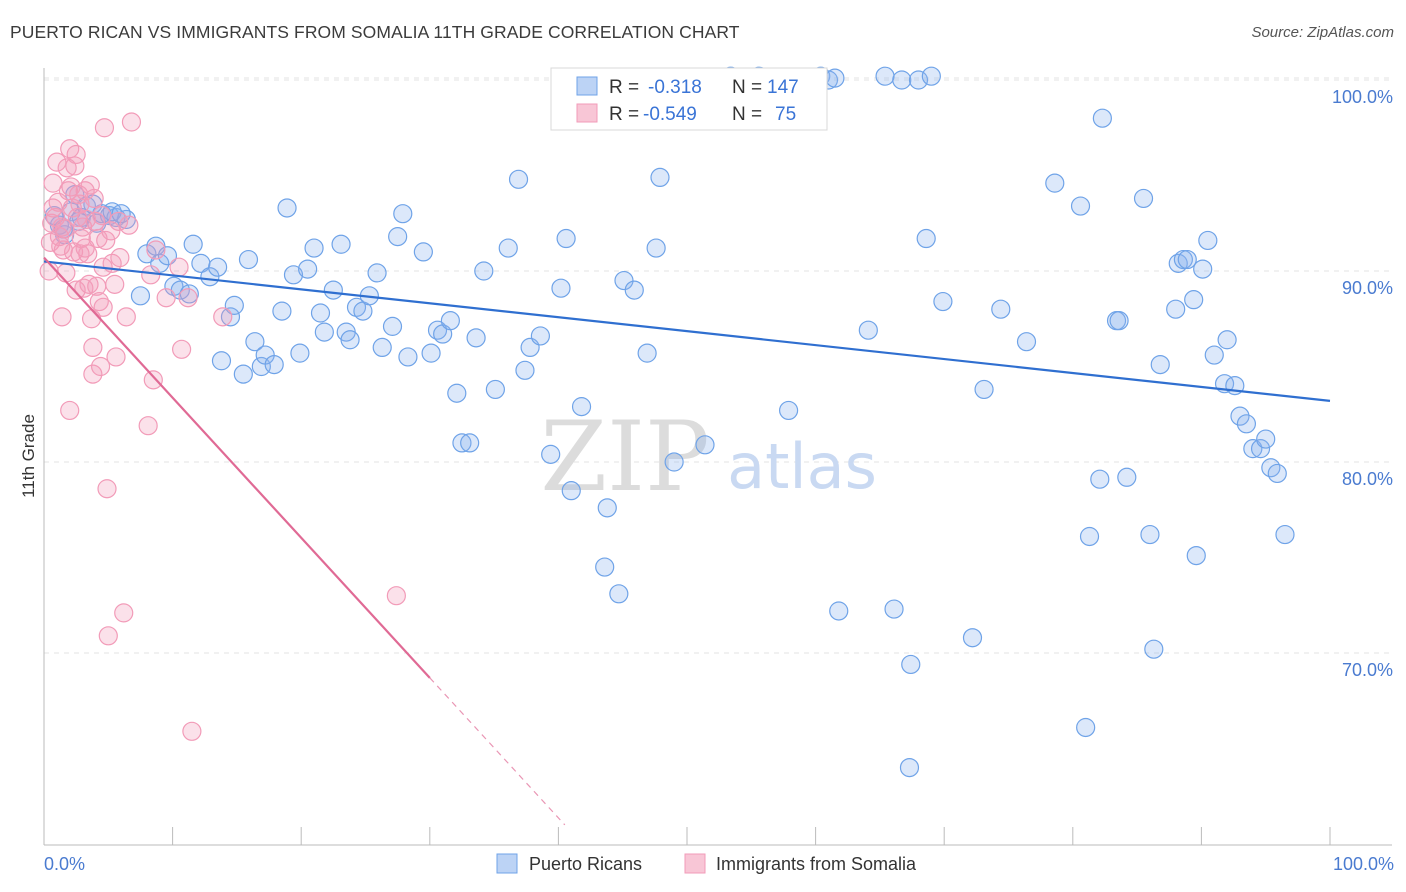 This screenshot has width=1406, height=892. I want to click on puerto-ricans-trend-line, so click(687, 331).